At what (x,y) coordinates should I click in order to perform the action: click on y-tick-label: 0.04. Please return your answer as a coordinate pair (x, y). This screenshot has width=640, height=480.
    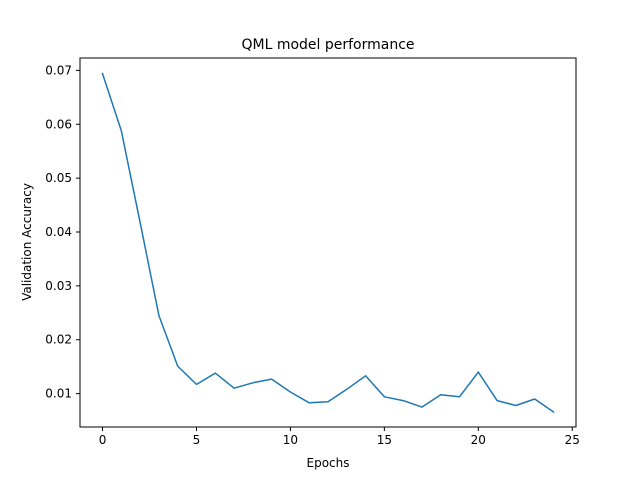
    Looking at the image, I should click on (58, 232).